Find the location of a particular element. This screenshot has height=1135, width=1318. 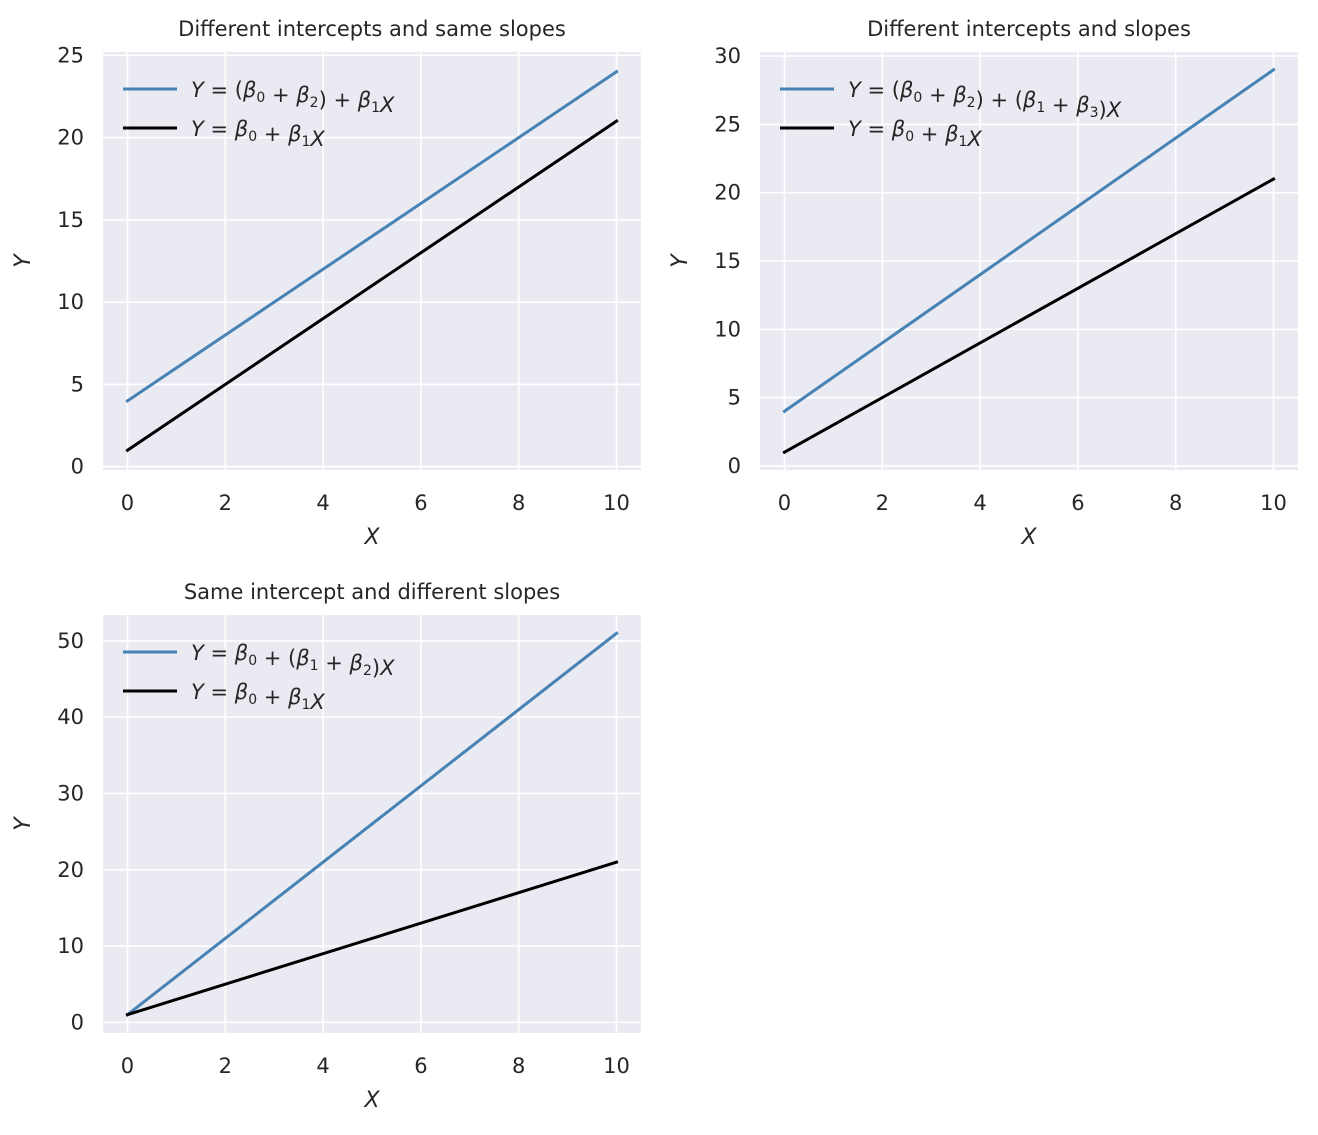

legend: Y = (β0 + β2) + (β1 + β3)XY = β0 + β1X is located at coordinates (951, 114).